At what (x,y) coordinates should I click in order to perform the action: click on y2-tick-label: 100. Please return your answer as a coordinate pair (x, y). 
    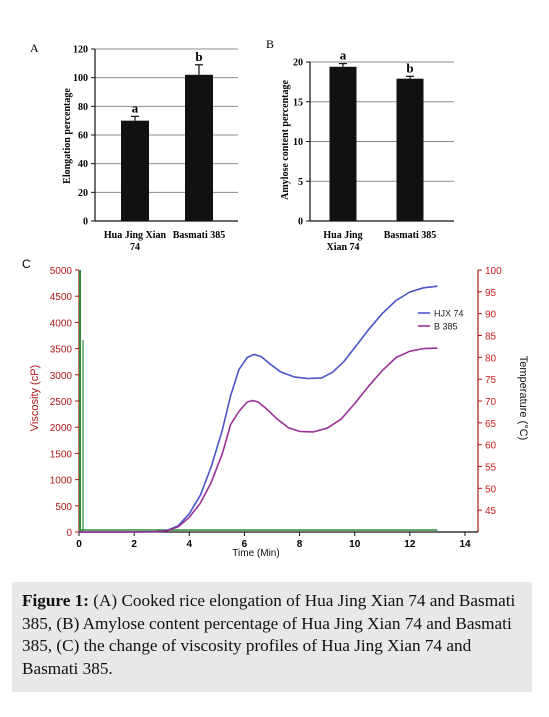
    Looking at the image, I should click on (493, 271).